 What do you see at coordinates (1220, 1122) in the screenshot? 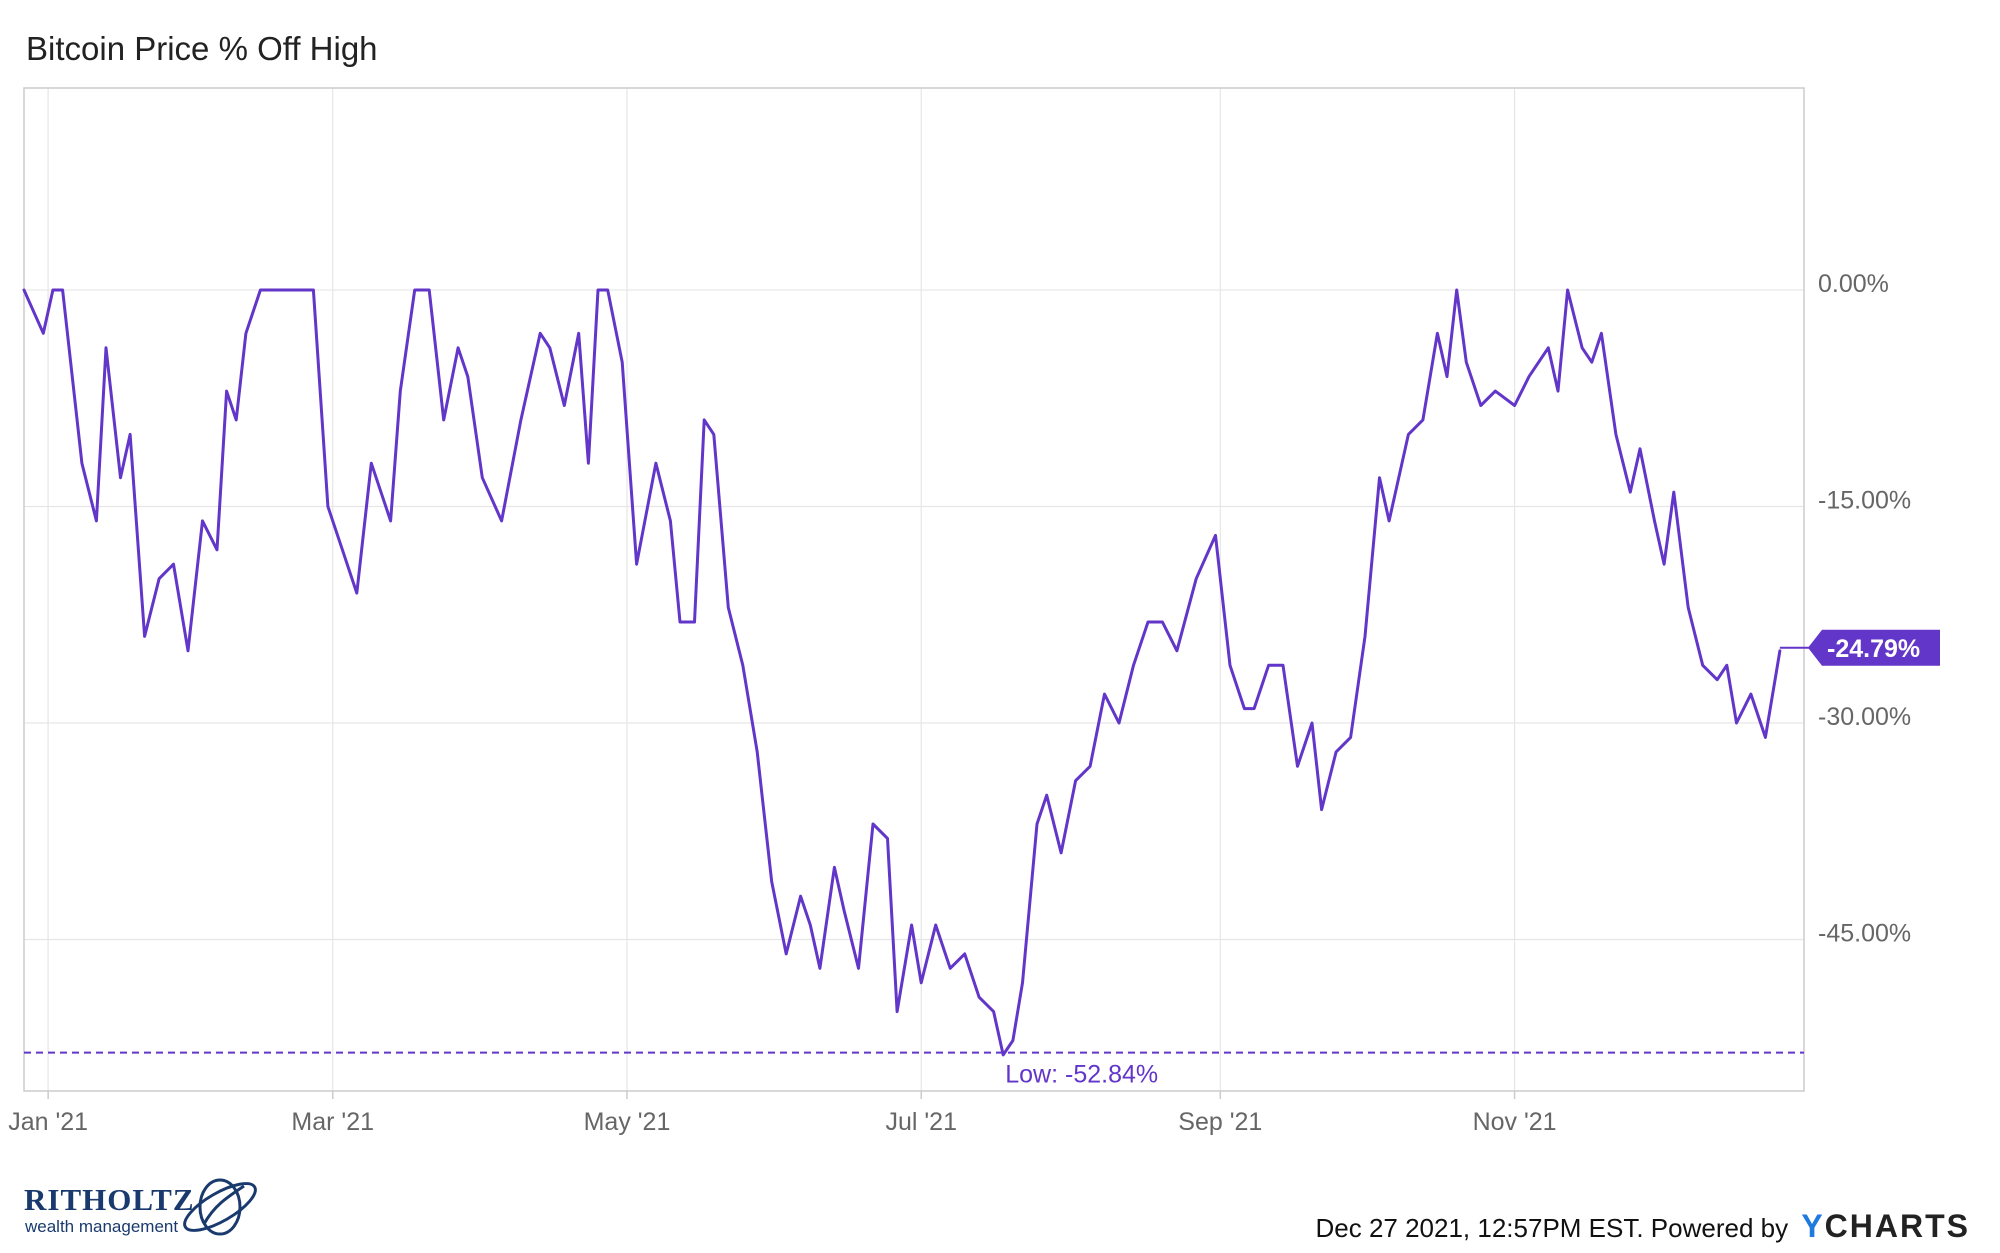
I see `x-tick-label: Sep '21` at bounding box center [1220, 1122].